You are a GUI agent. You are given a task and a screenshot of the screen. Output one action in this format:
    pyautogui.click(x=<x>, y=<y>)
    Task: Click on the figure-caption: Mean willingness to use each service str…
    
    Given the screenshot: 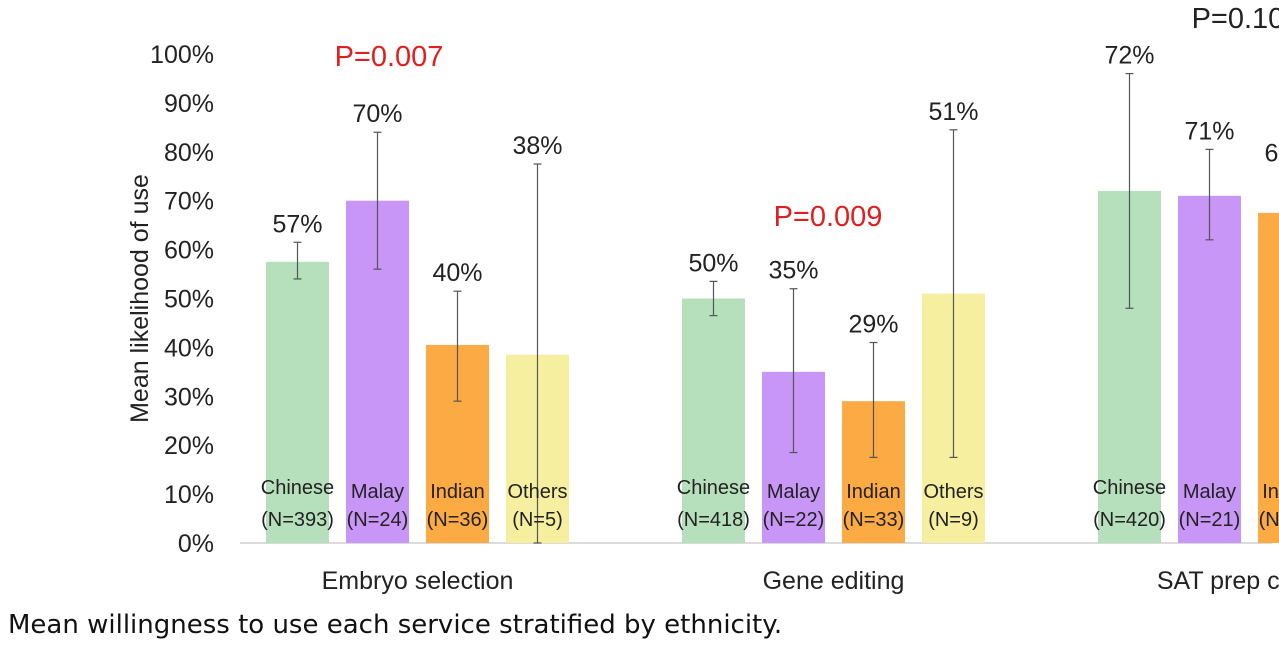 What is the action you would take?
    pyautogui.click(x=395, y=625)
    